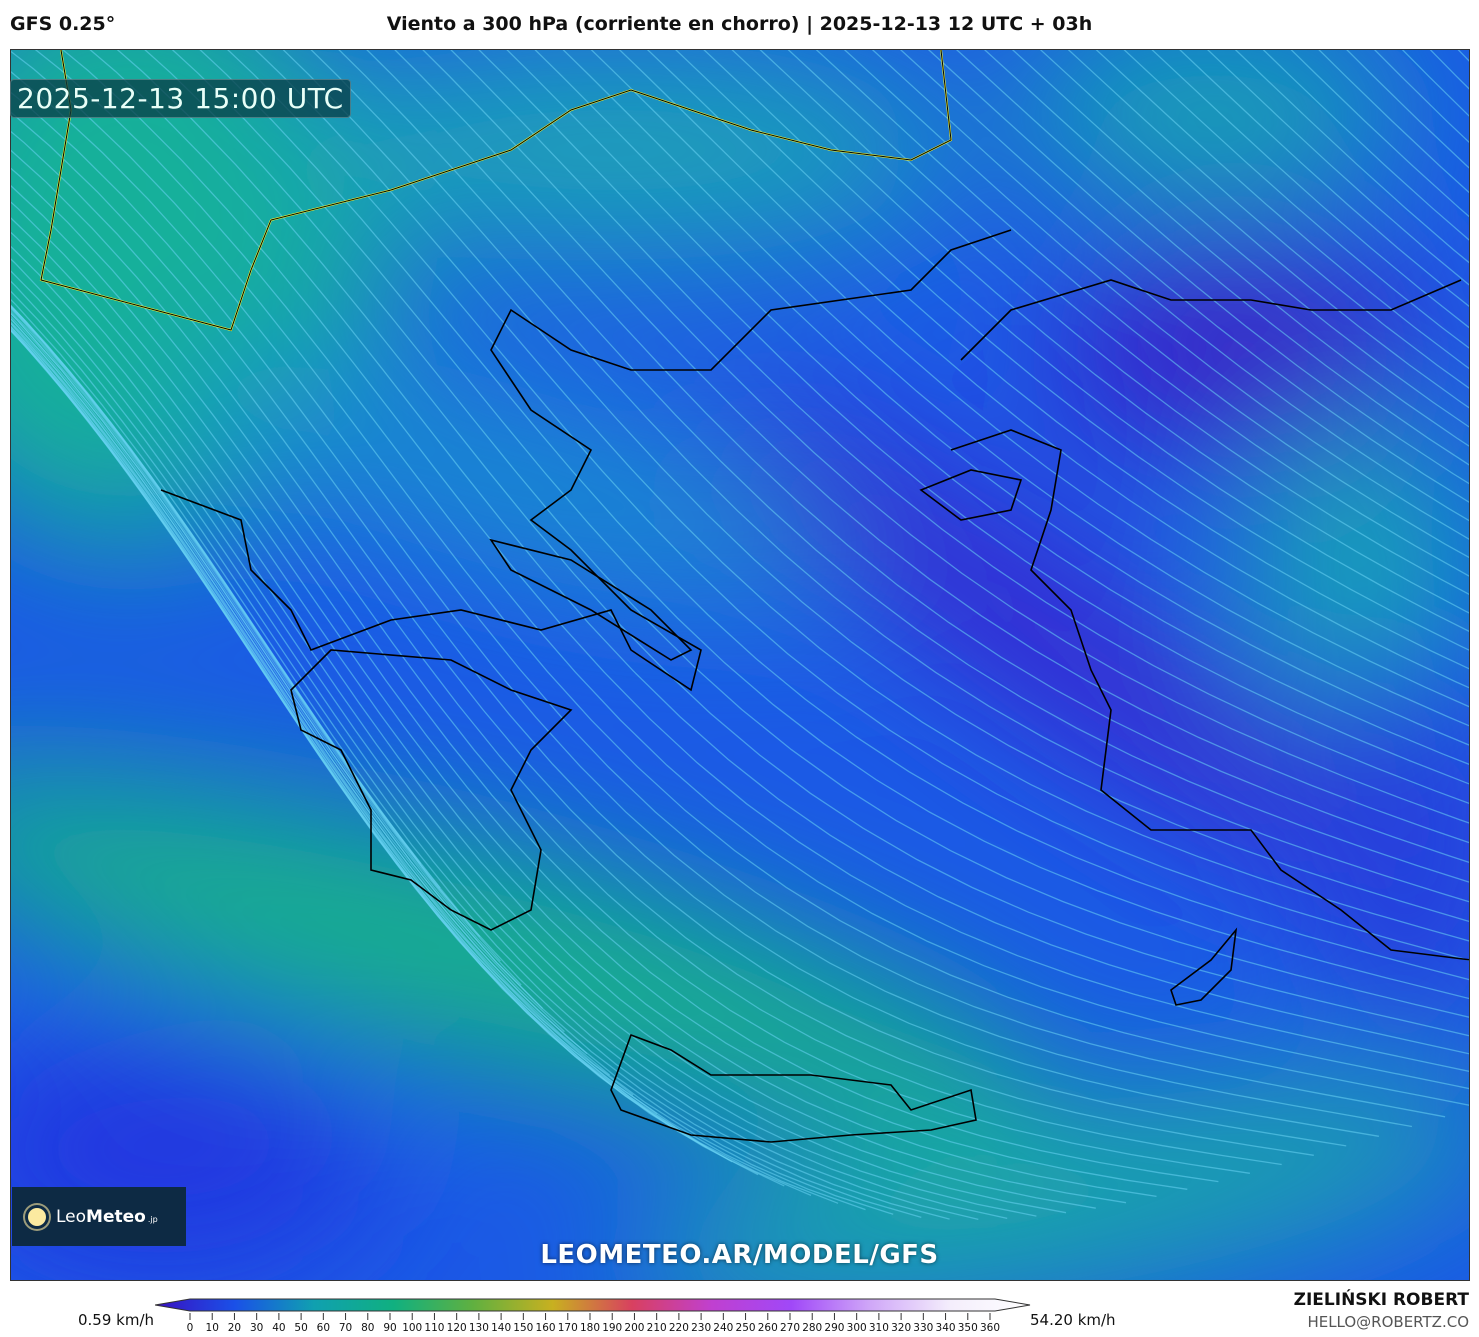  What do you see at coordinates (790, 1328) in the screenshot?
I see `colorbar-tick-label: 270` at bounding box center [790, 1328].